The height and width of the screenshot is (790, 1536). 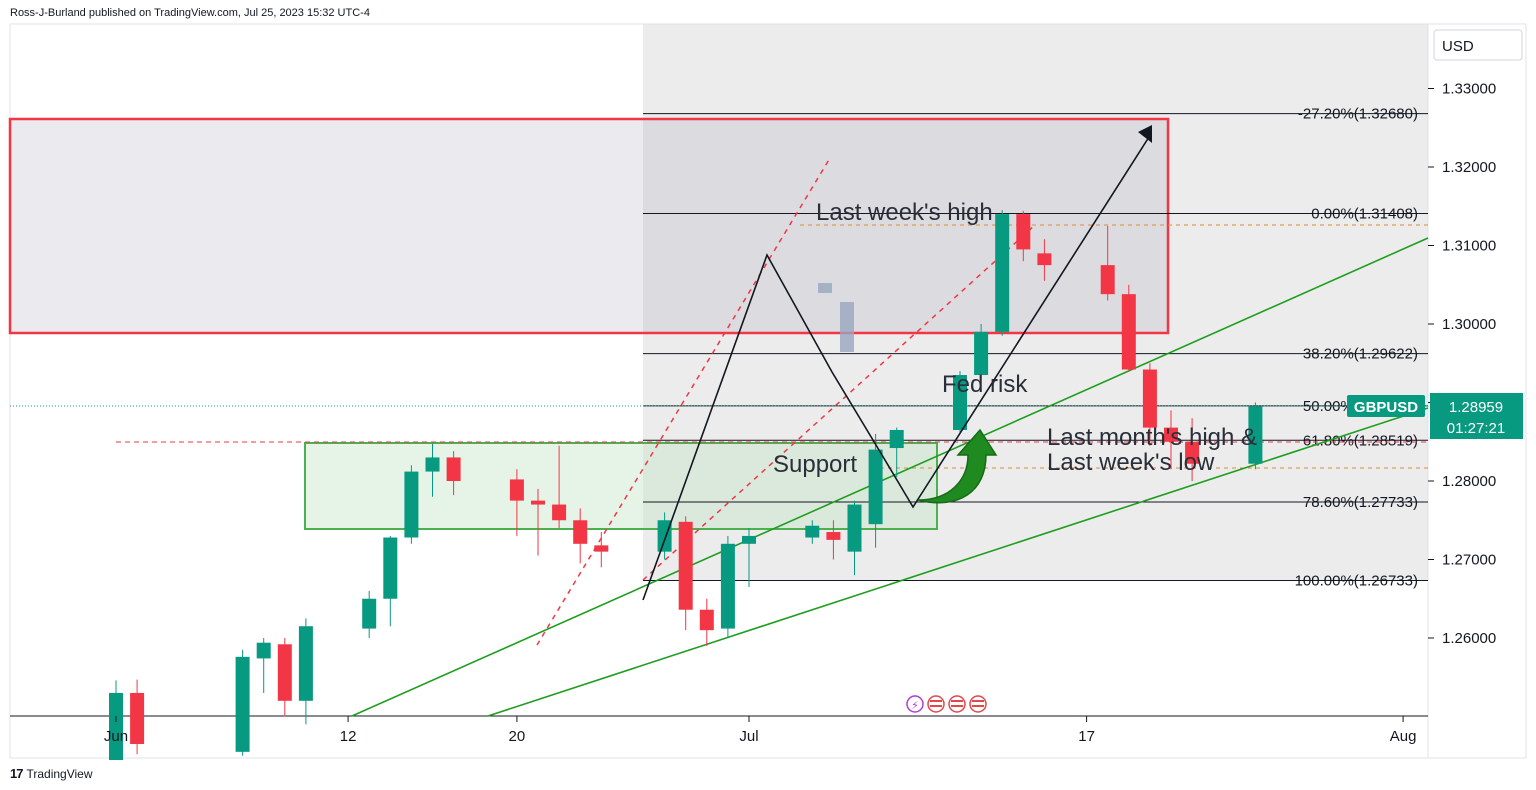 What do you see at coordinates (517, 736) in the screenshot?
I see `x-tick-label-2: 20` at bounding box center [517, 736].